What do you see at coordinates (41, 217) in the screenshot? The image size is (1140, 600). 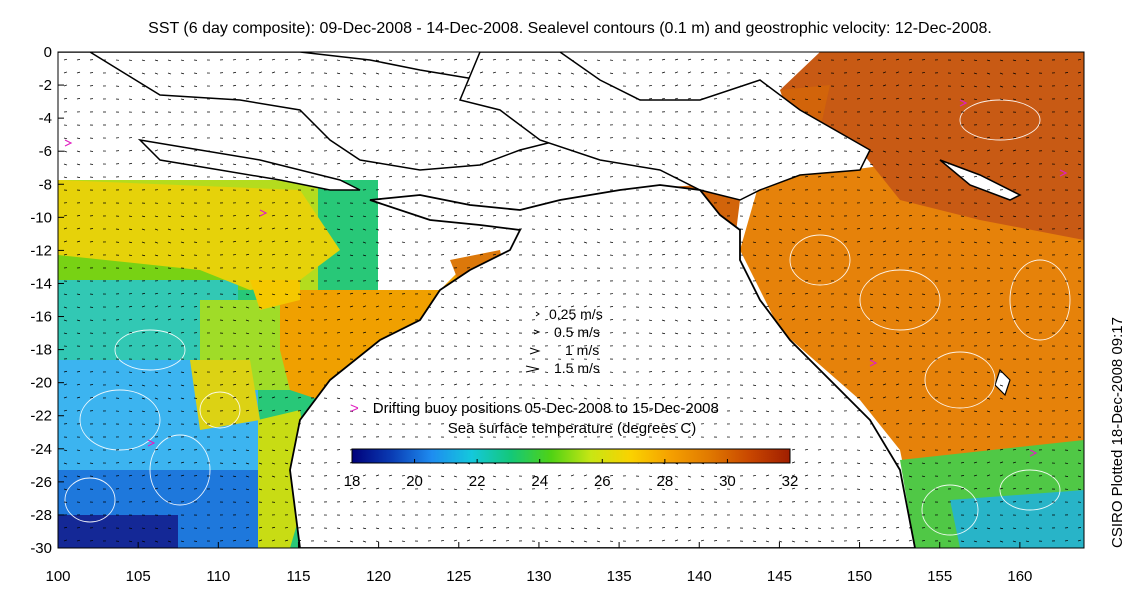 I see `y-tick-label: -10` at bounding box center [41, 217].